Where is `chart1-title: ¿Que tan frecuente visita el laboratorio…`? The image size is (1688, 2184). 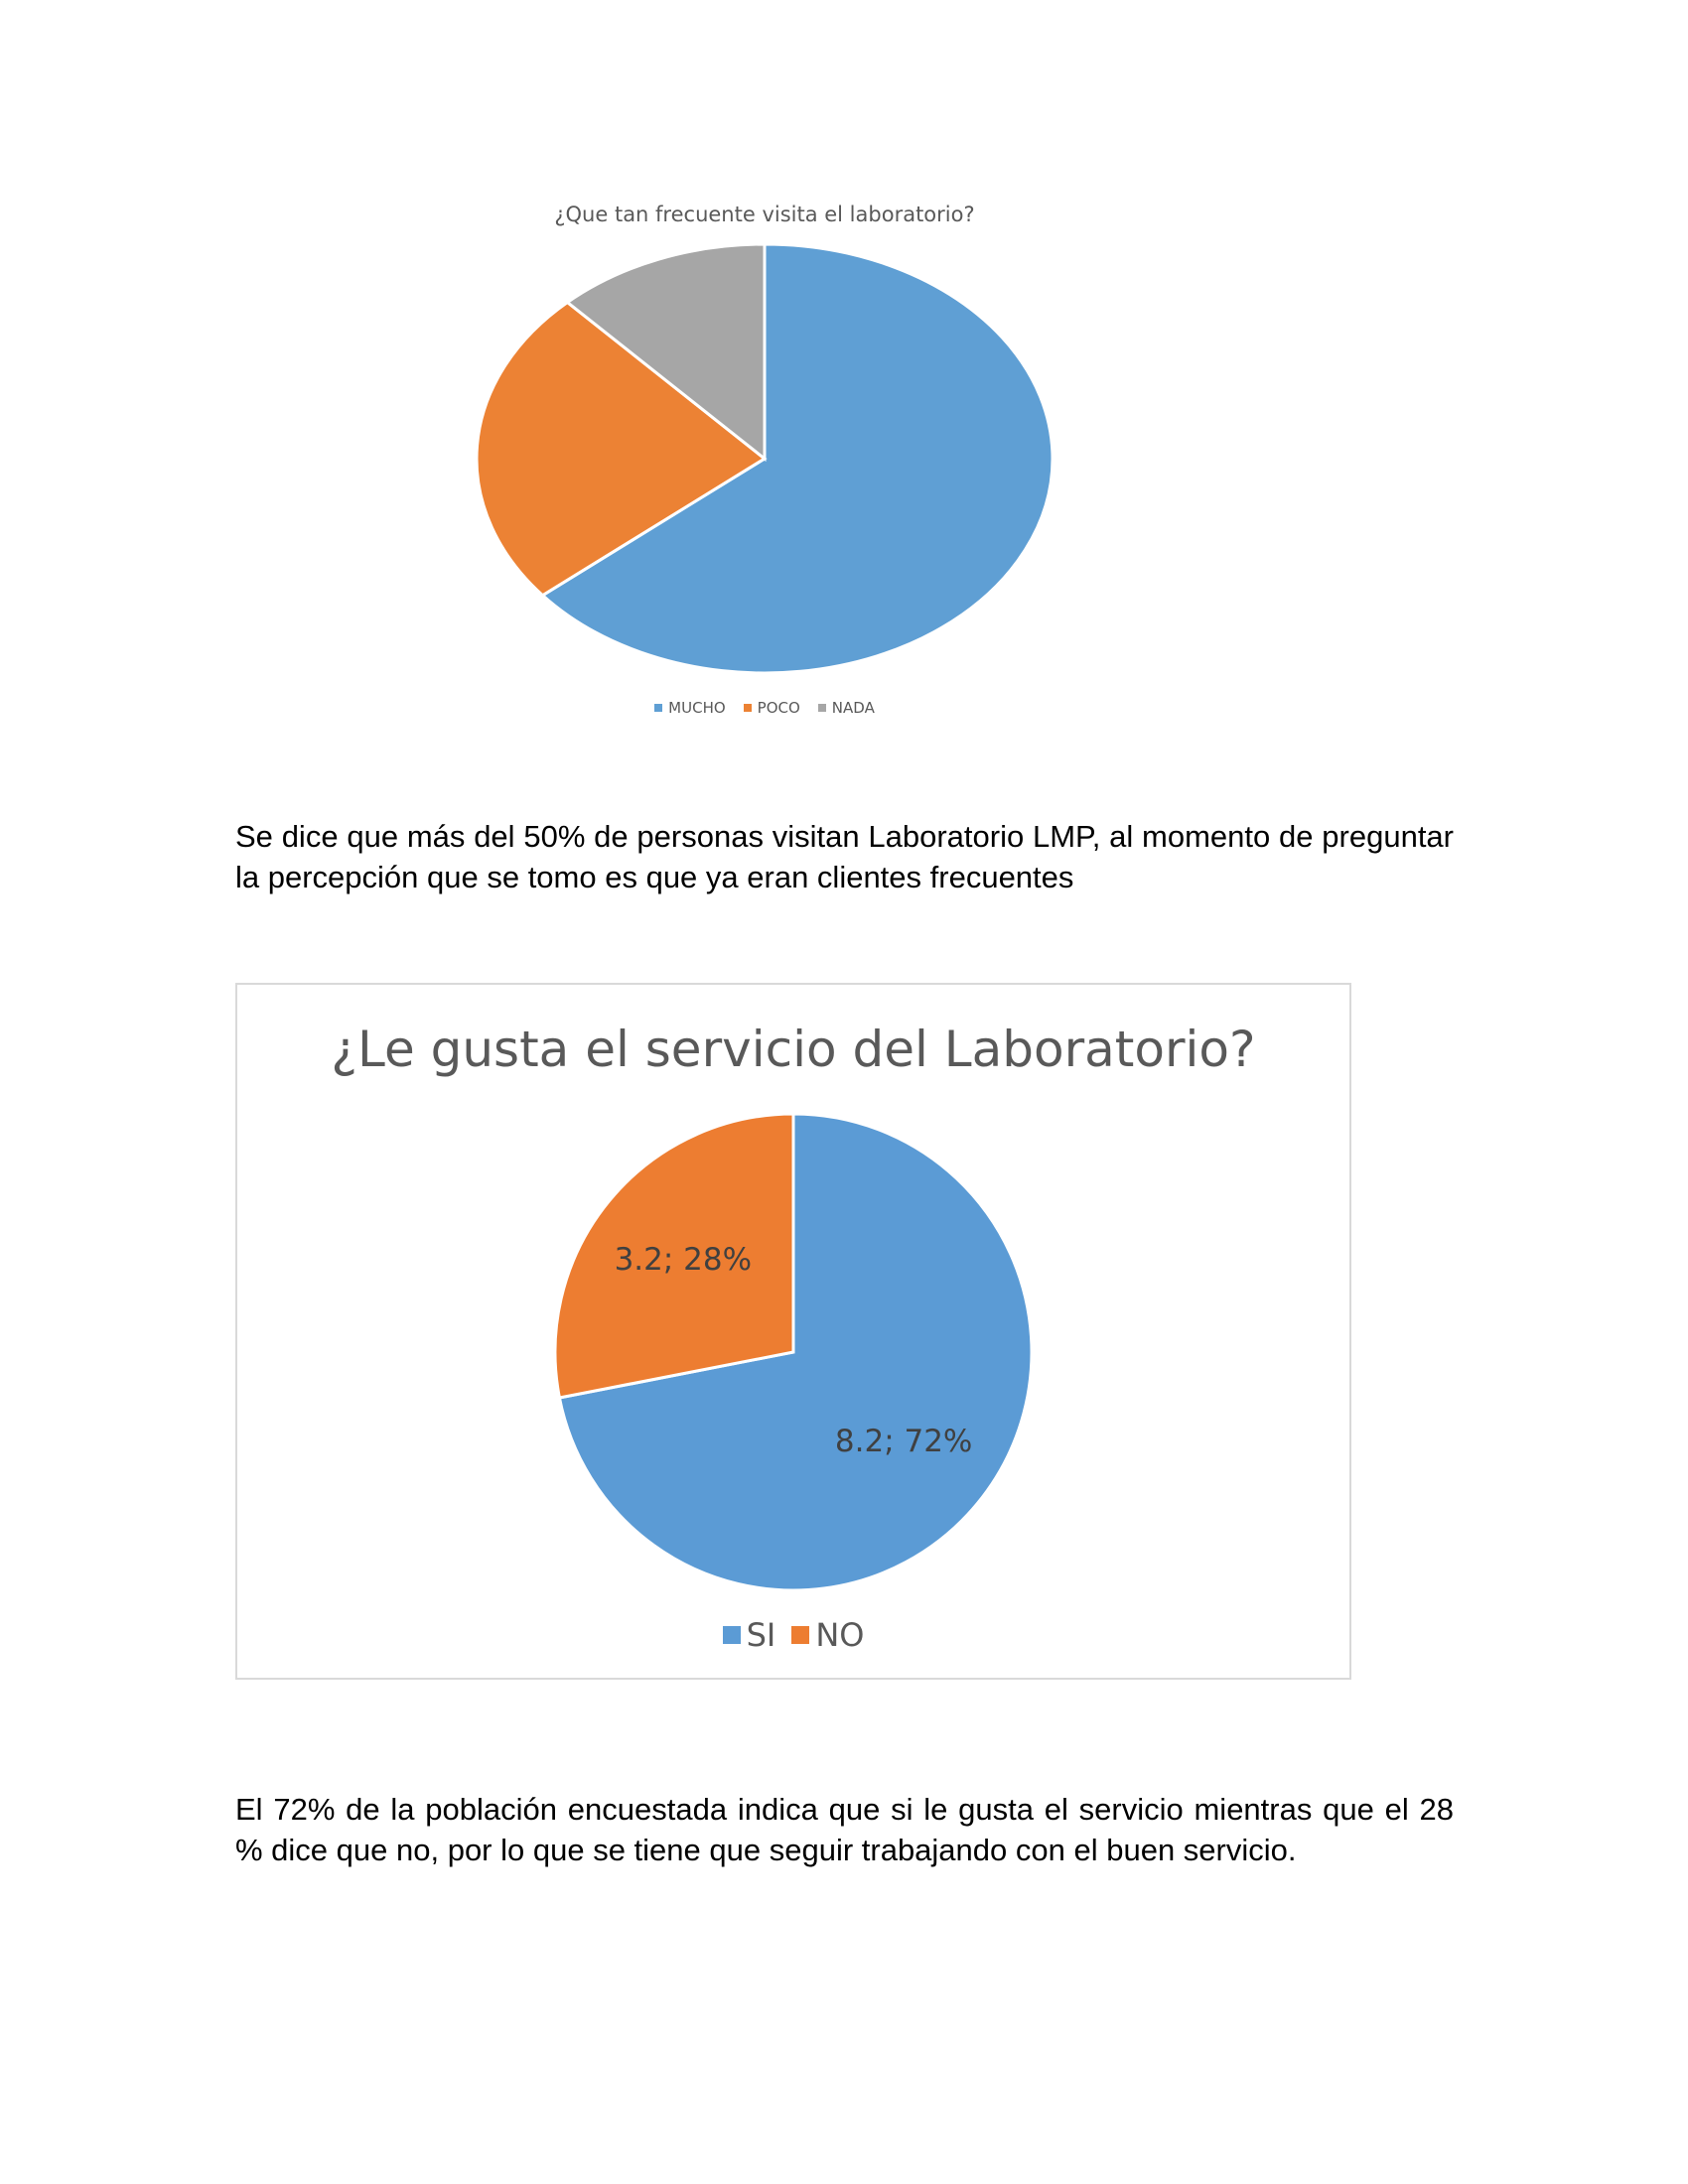
chart1-title: ¿Que tan frecuente visita el laboratorio… is located at coordinates (764, 214).